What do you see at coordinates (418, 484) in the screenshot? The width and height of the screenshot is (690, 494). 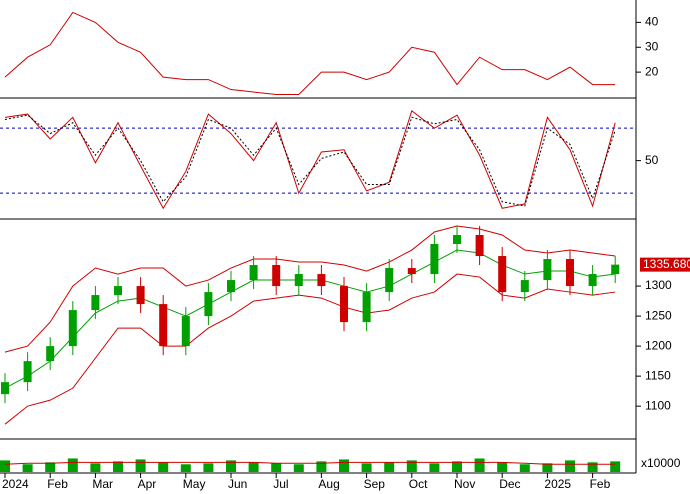 I see `x-tick-label: Oct` at bounding box center [418, 484].